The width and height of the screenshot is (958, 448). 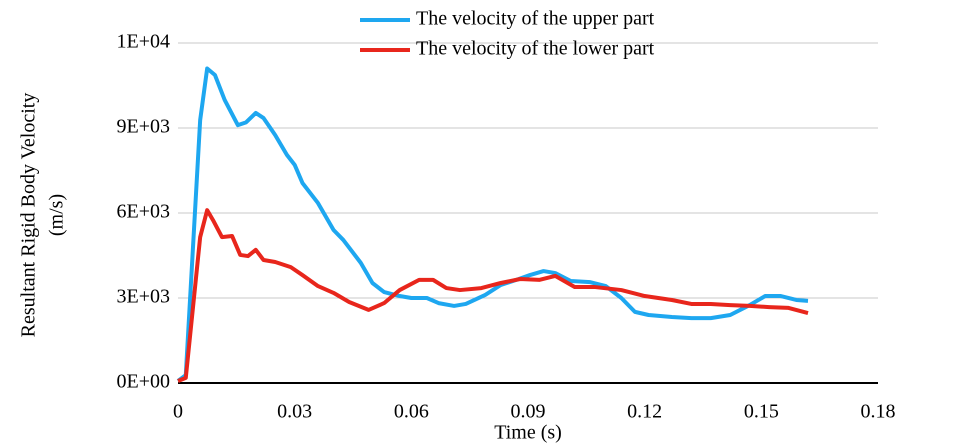 I want to click on legend-label: The velocity of the lower part, so click(x=535, y=49).